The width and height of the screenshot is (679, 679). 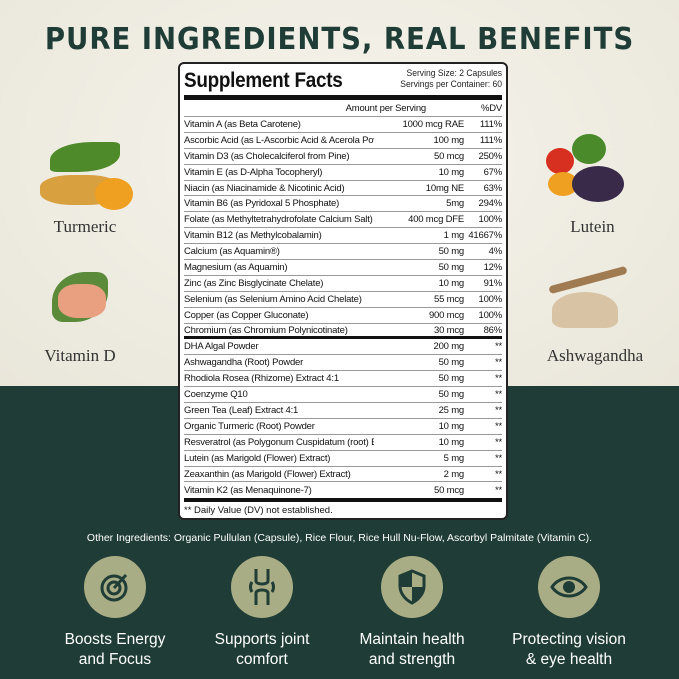 I want to click on nutrient-amount: 10mg NE, so click(x=444, y=188).